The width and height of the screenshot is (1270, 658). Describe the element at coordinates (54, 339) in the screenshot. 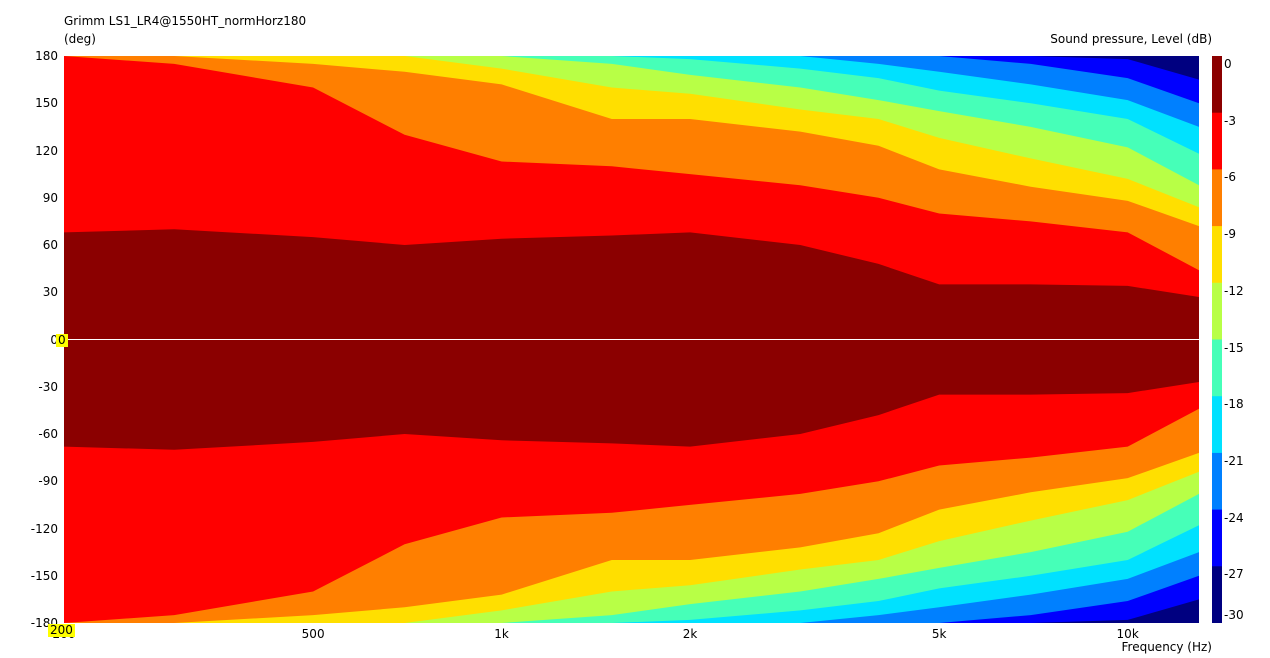

I see `y-tick-label: 0` at that location.